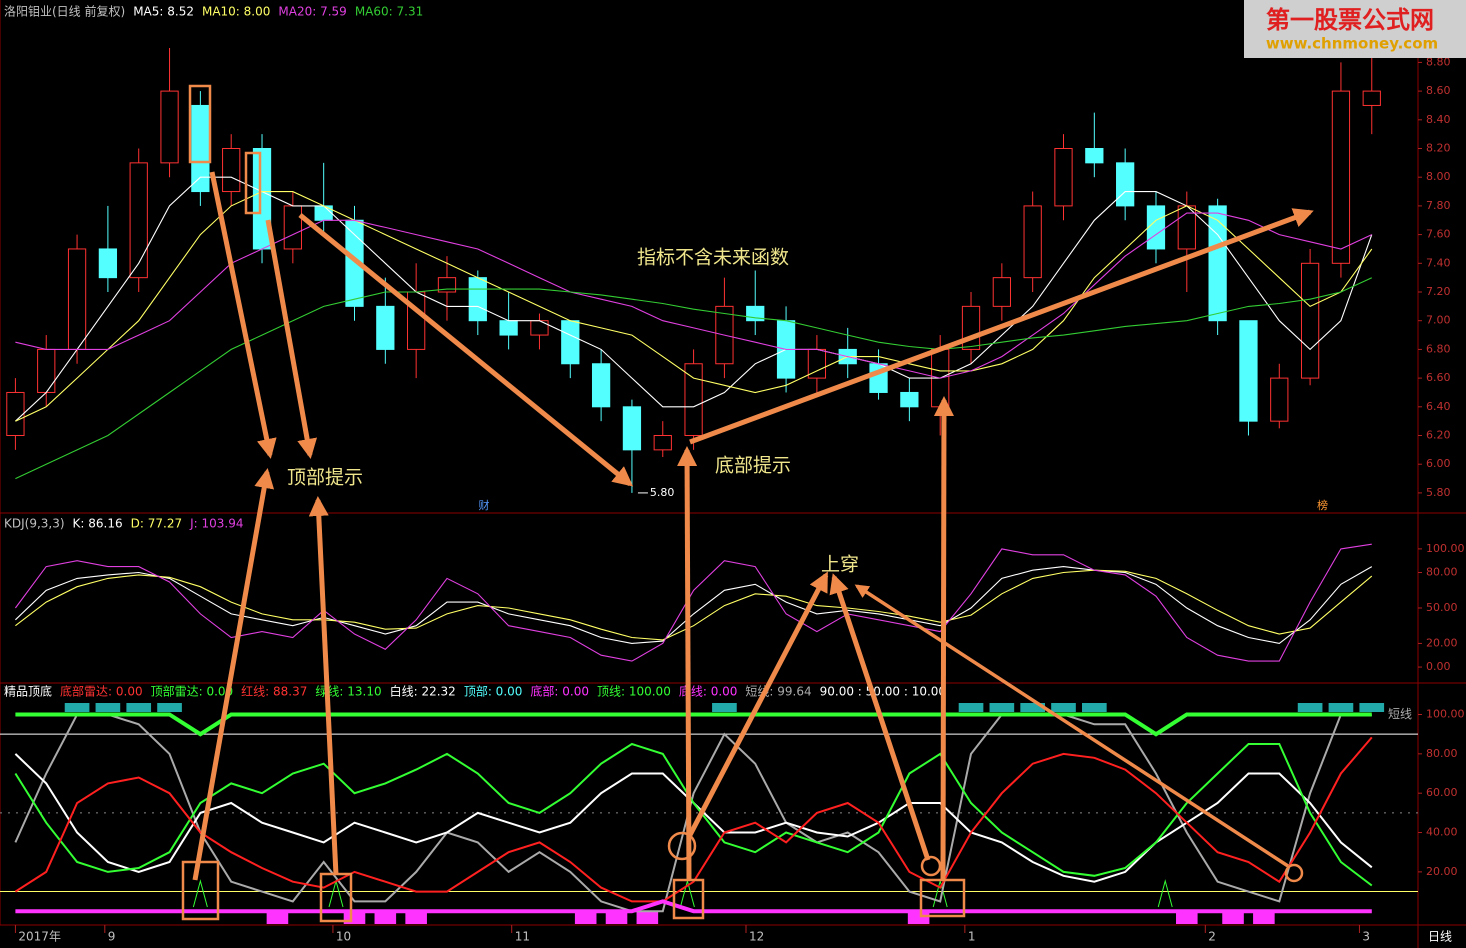 The image size is (1466, 948). I want to click on annotation: 顶部提示, so click(325, 478).